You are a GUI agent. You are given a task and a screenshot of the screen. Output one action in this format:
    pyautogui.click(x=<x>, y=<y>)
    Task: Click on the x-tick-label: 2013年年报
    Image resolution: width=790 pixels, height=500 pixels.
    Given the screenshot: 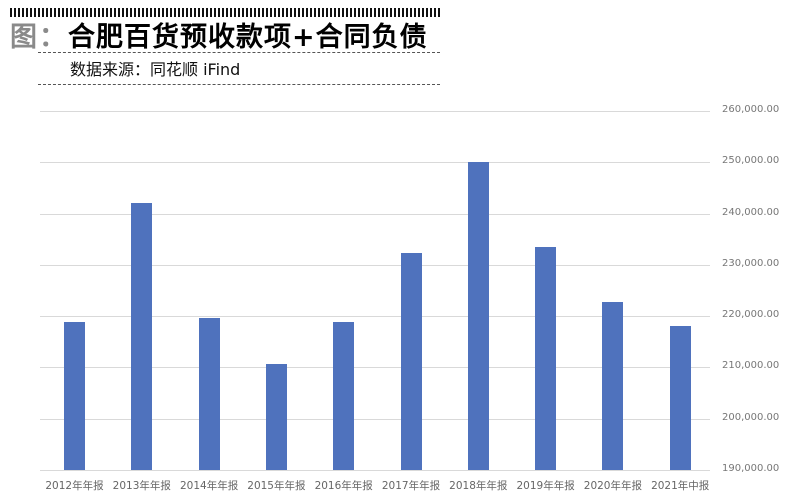 What is the action you would take?
    pyautogui.click(x=141, y=486)
    